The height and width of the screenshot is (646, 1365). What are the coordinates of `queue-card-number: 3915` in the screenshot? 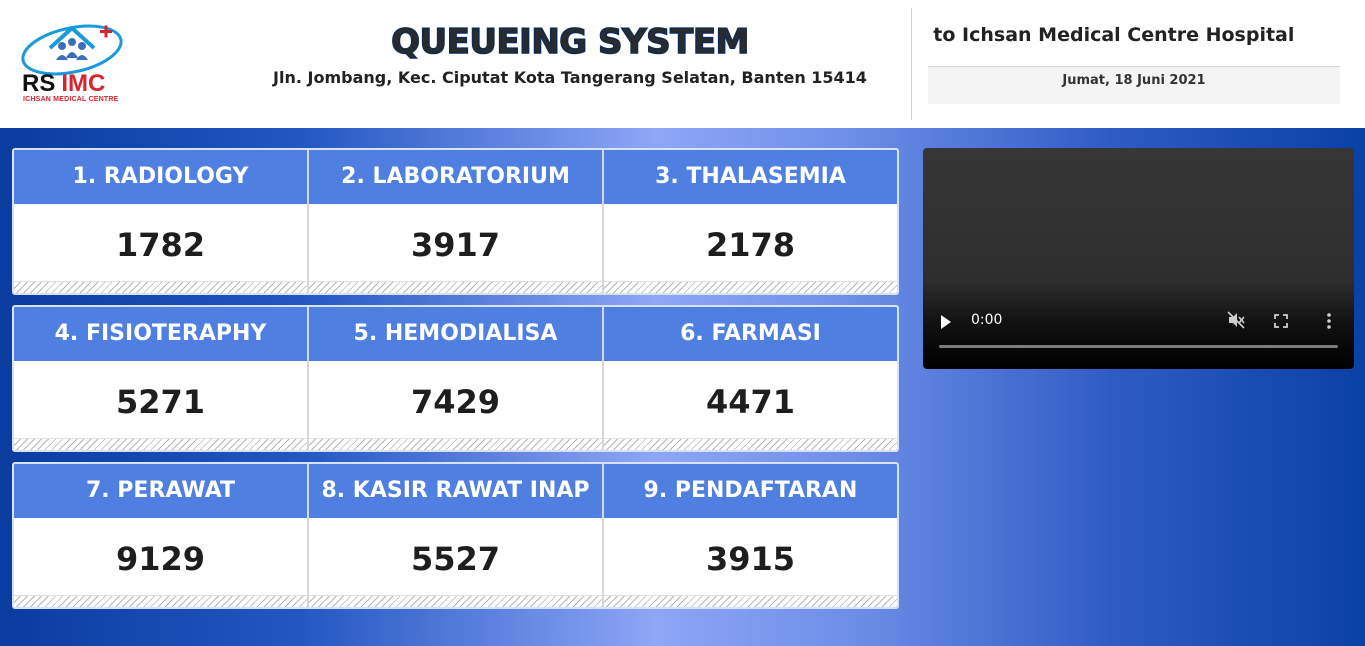 It's located at (750, 559).